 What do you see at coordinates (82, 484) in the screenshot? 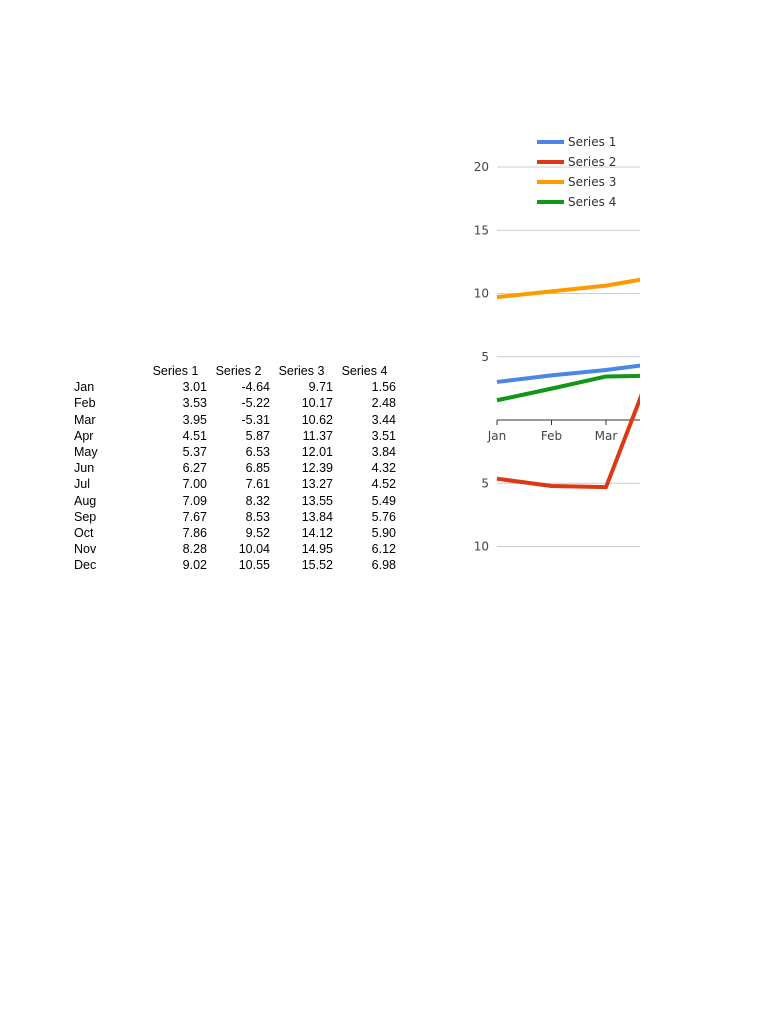
I see `row-month-label: Jul` at bounding box center [82, 484].